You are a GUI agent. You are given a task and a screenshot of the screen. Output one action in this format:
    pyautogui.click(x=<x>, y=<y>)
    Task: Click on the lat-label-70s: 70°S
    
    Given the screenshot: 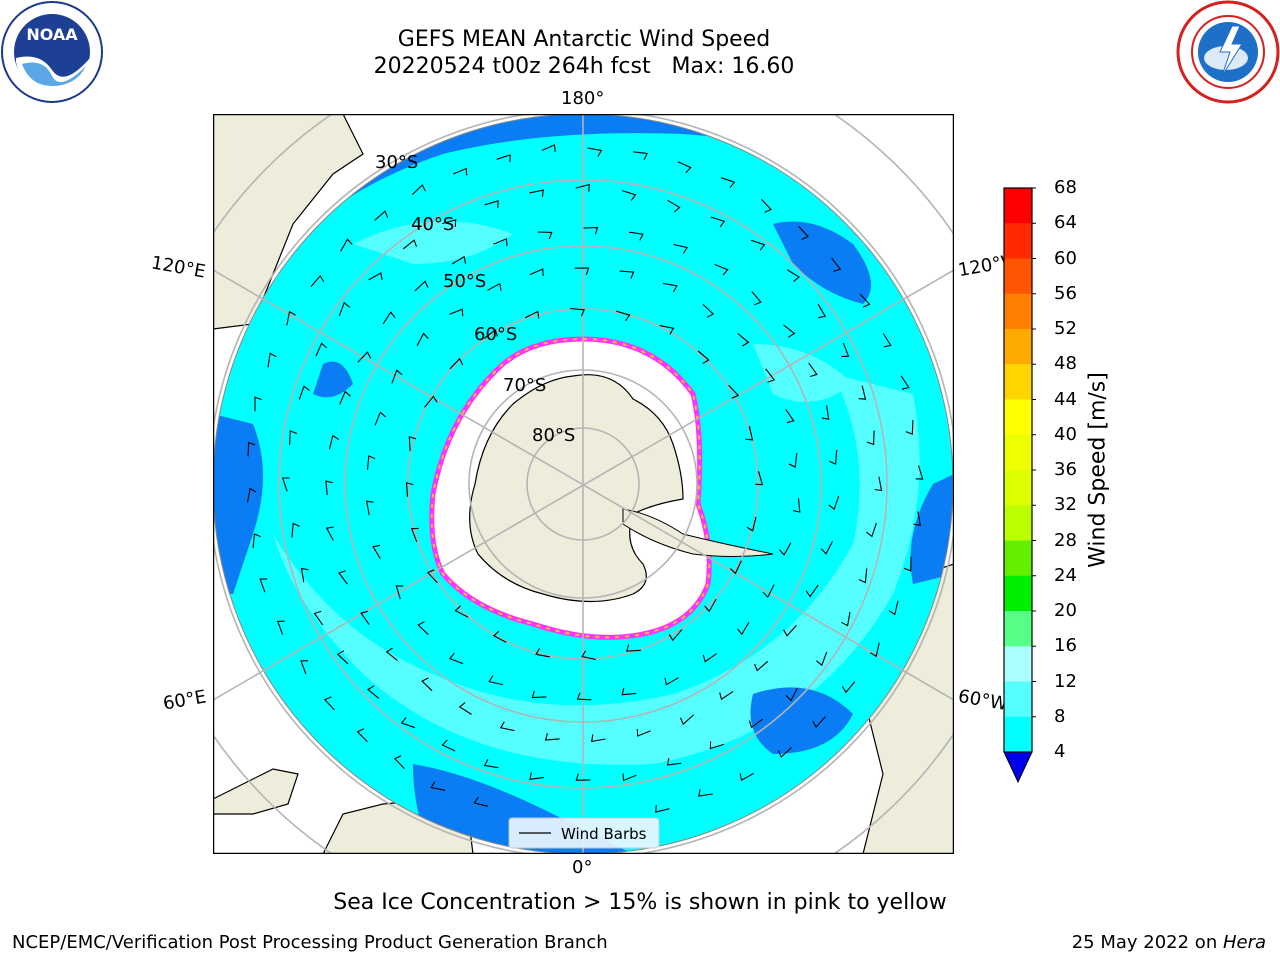 What is the action you would take?
    pyautogui.click(x=524, y=385)
    